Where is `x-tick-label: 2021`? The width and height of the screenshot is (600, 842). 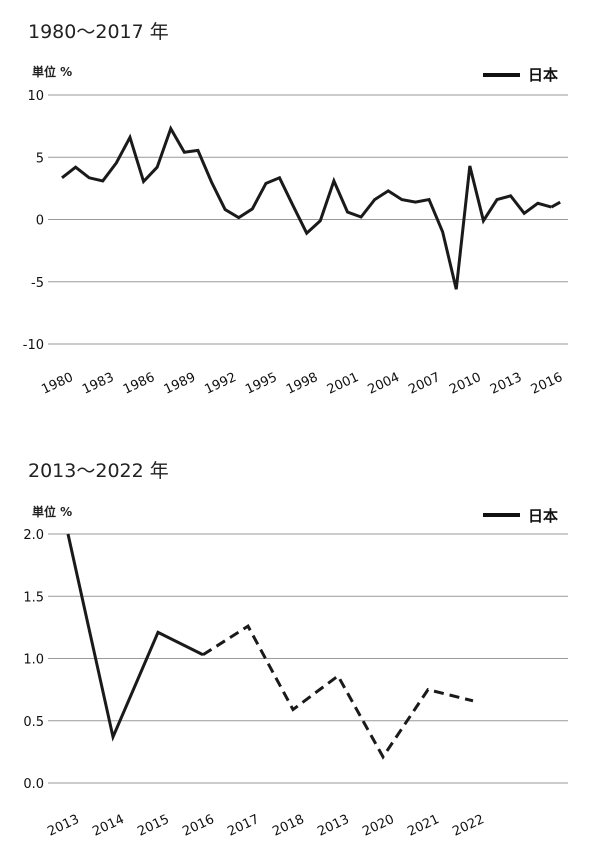
x-tick-label: 2021 is located at coordinates (423, 826).